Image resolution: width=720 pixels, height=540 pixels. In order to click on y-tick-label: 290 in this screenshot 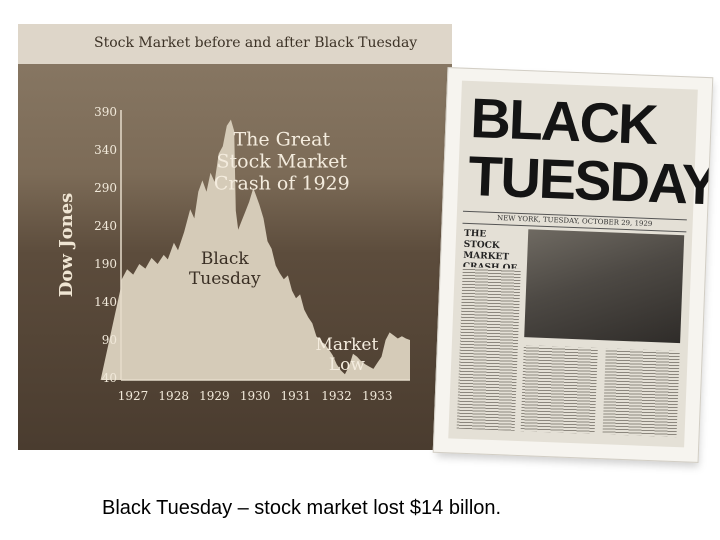, I will do `click(105, 188)`.